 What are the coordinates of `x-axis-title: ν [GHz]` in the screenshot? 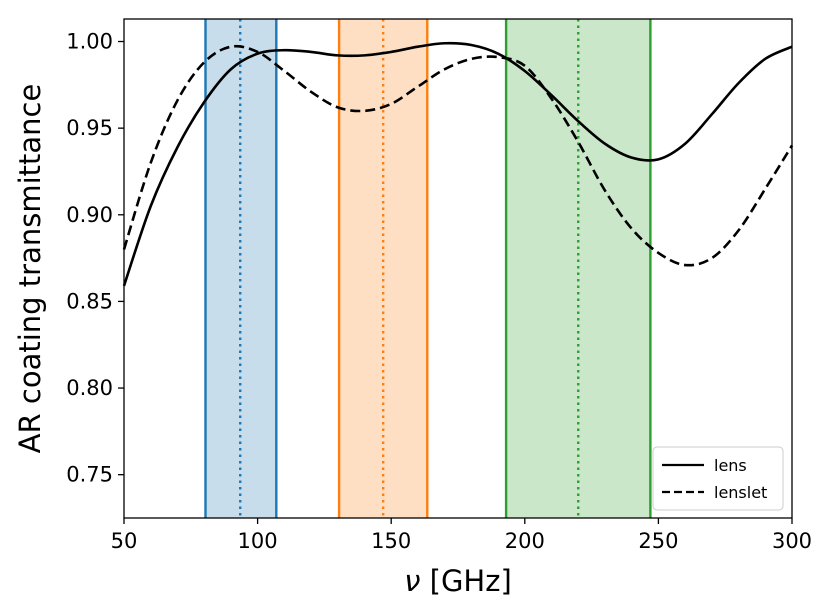 It's located at (458, 581).